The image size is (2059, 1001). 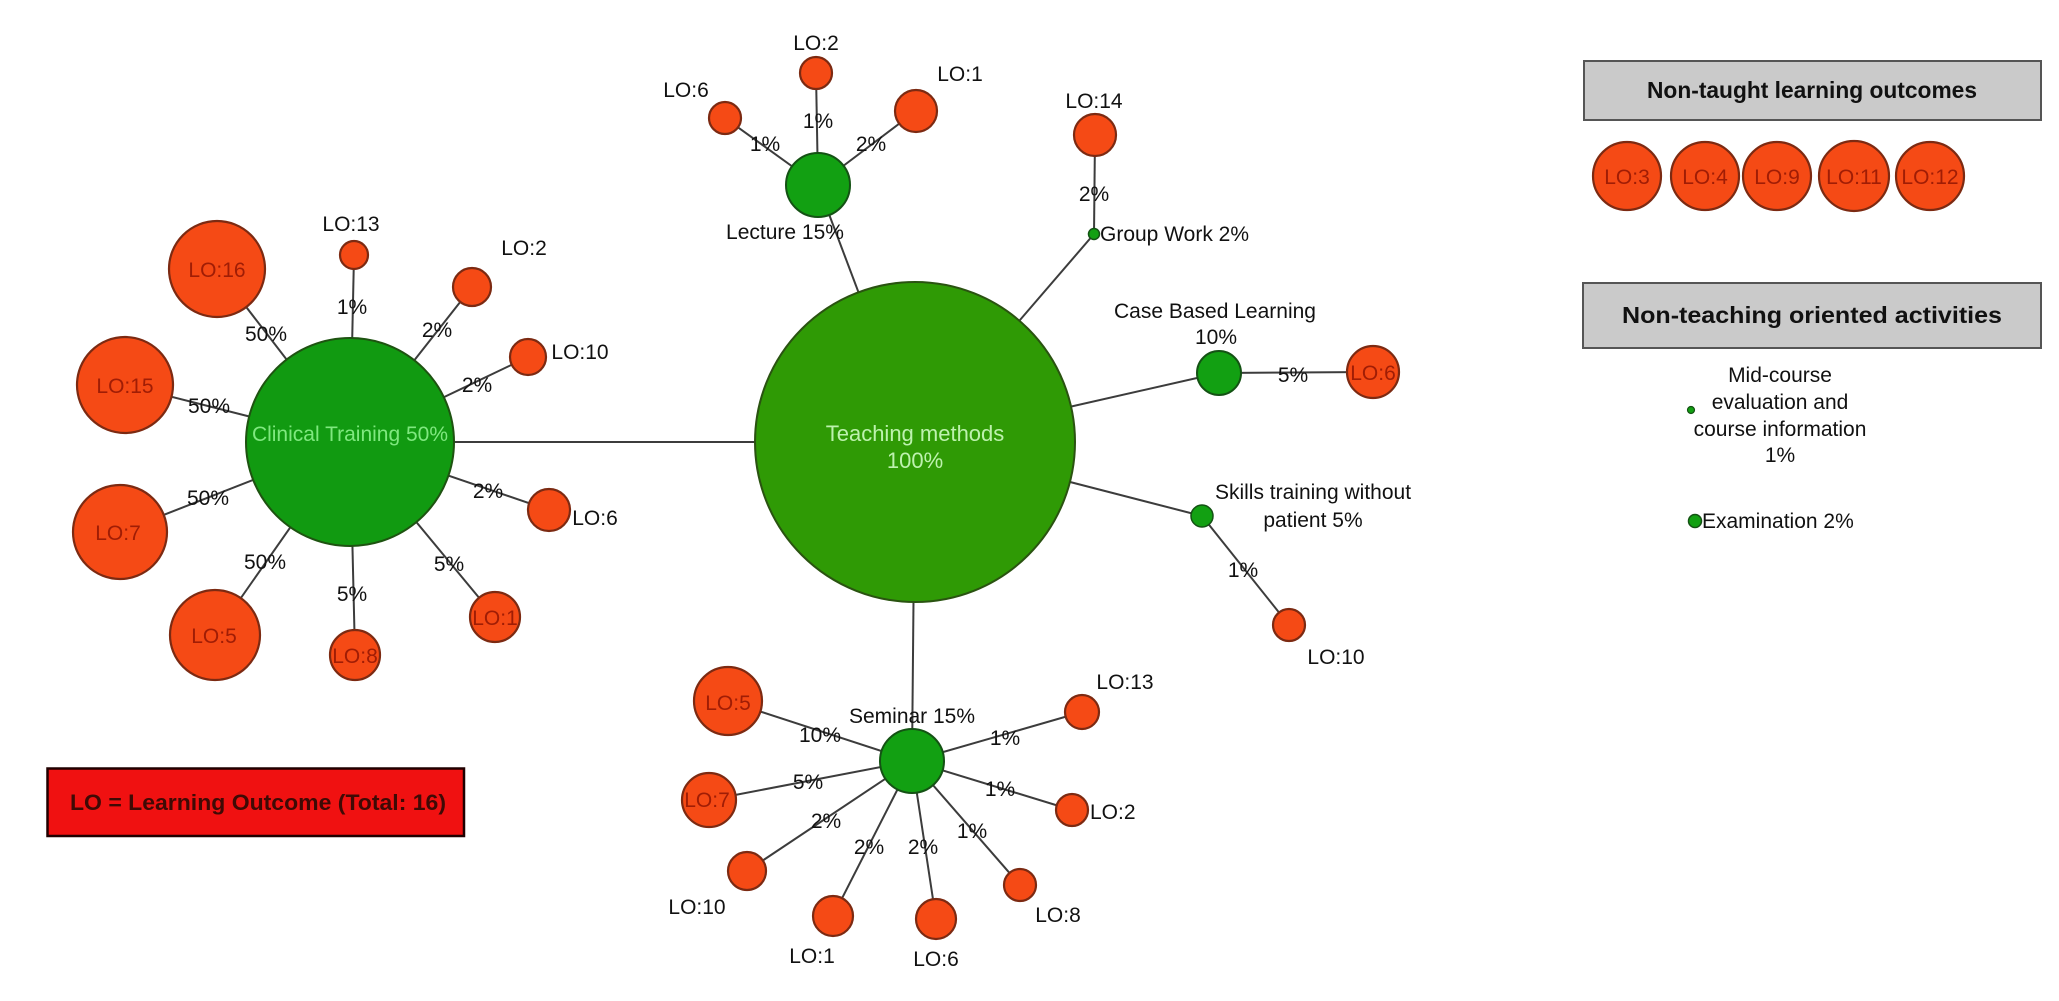 What do you see at coordinates (1812, 90) in the screenshot?
I see `svg-text: Non-taught learning outcomes` at bounding box center [1812, 90].